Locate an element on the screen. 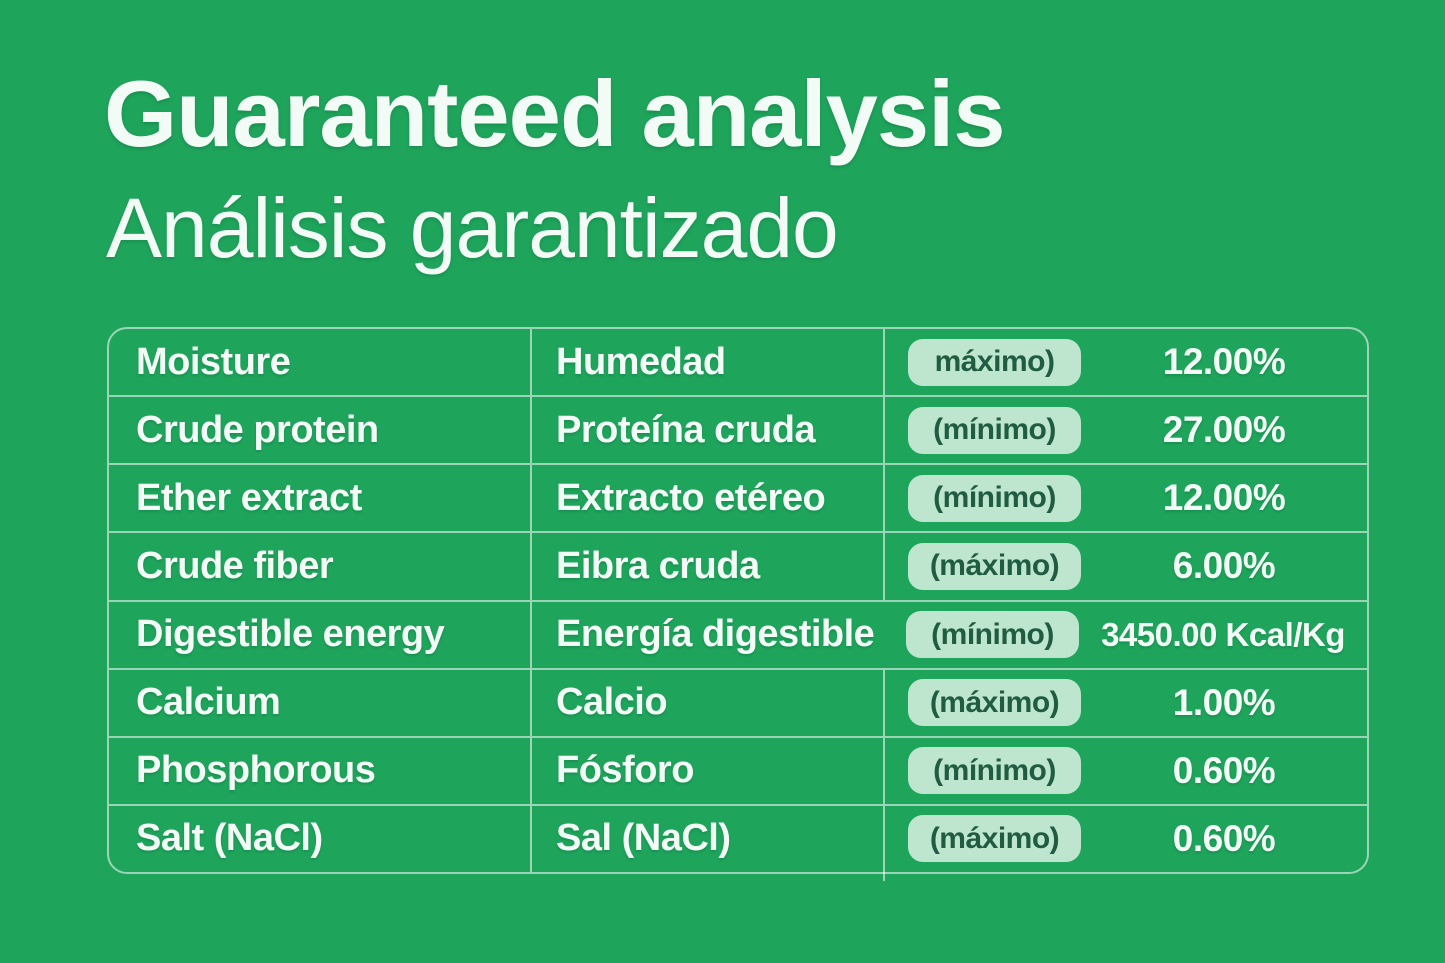  table-row: Crude fiber Eibra cruda (máximo) 6.00% is located at coordinates (738, 565).